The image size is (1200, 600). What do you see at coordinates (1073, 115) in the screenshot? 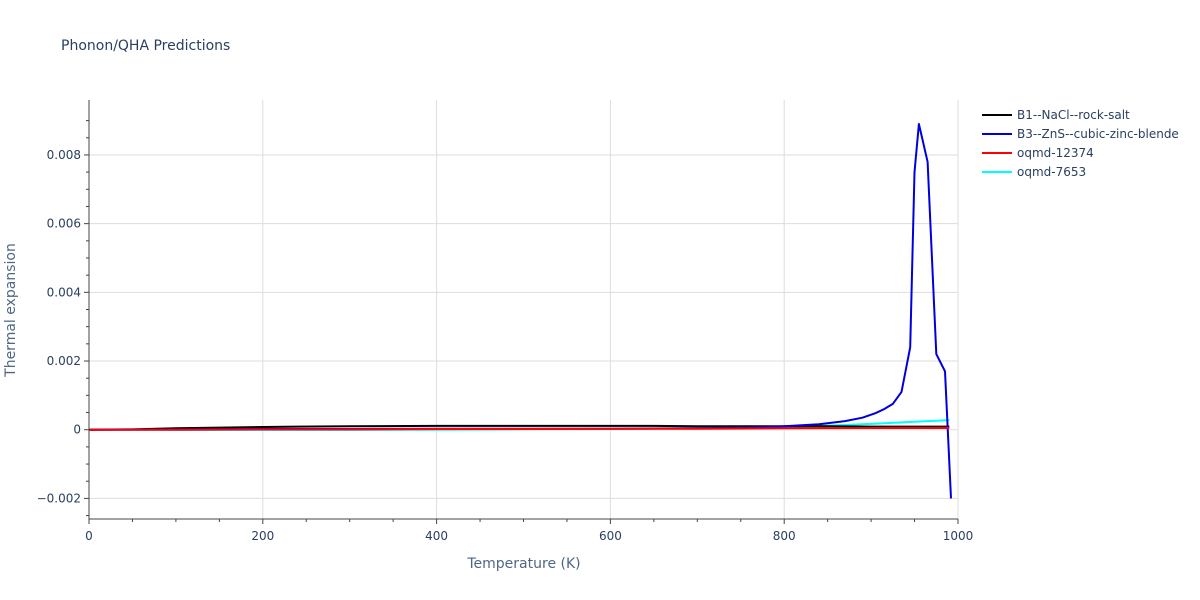
I see `legend-label: B1--NaCl--rock-salt` at bounding box center [1073, 115].